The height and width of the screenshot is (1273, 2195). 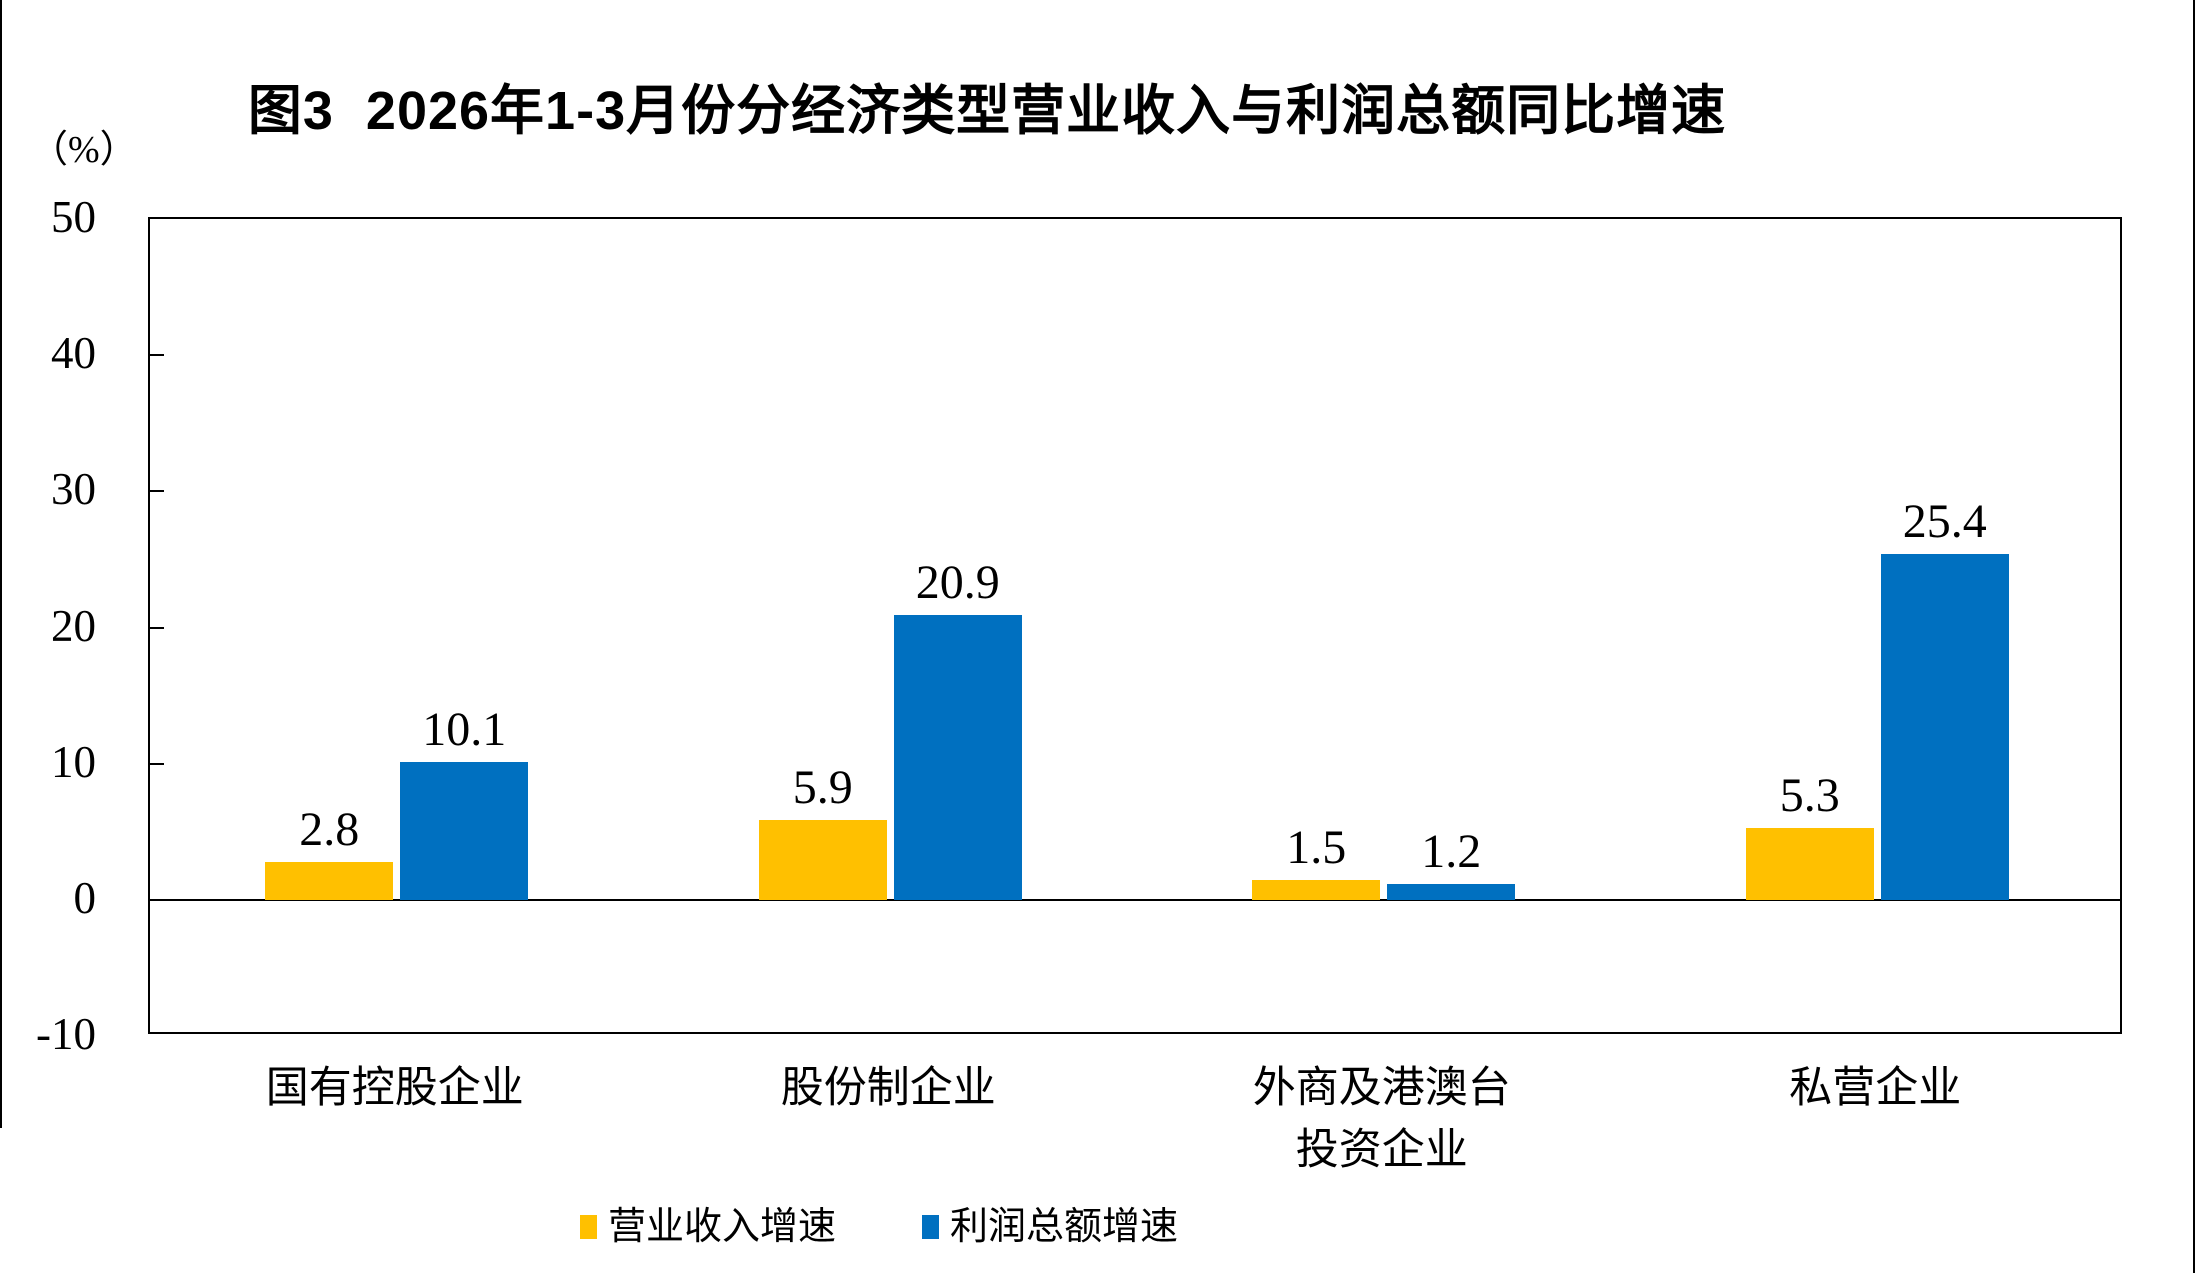 What do you see at coordinates (1135, 900) in the screenshot?
I see `zero-axis-line` at bounding box center [1135, 900].